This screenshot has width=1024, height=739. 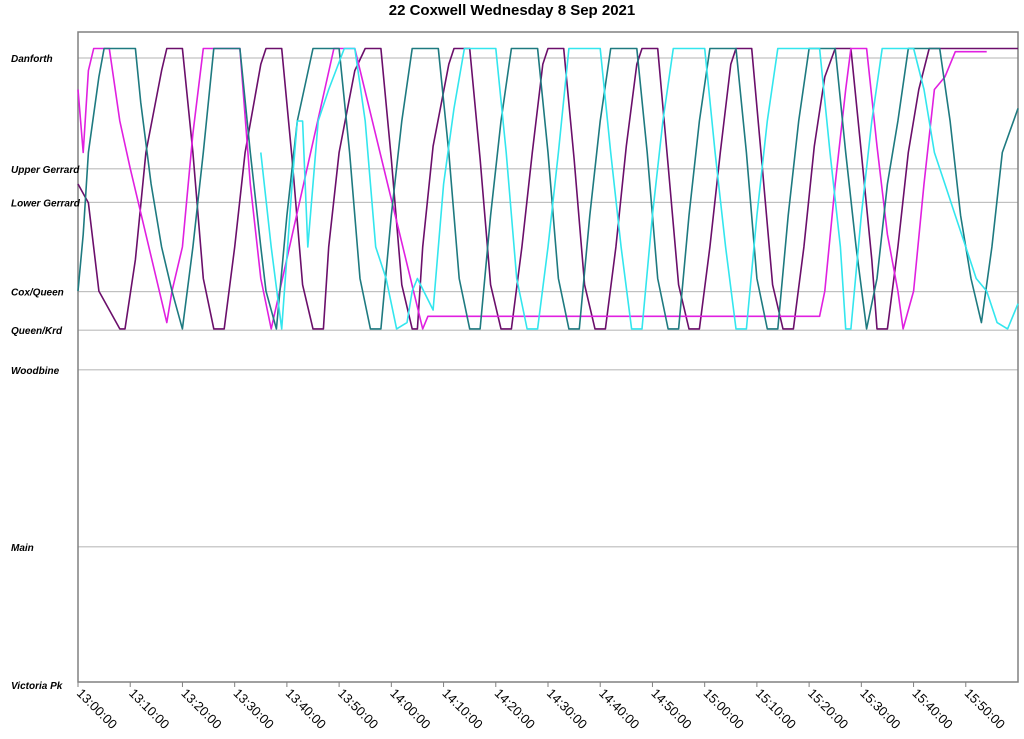 I want to click on x-tick-label: 15:00:00, so click(x=724, y=709).